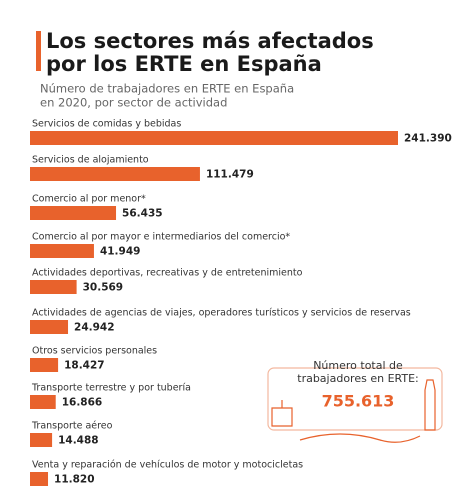 This screenshot has width=472, height=487. Describe the element at coordinates (94, 351) in the screenshot. I see `category-label: Otros servicios personales` at that location.